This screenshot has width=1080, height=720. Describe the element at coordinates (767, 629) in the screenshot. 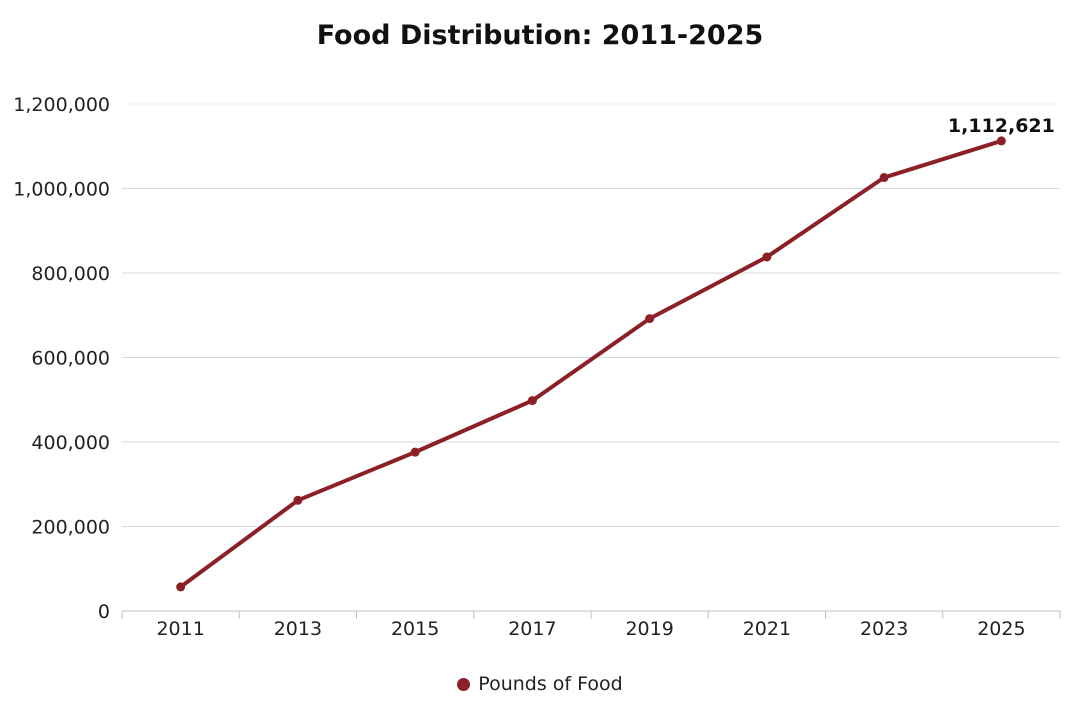

I see `x-tick-label: 2021` at that location.